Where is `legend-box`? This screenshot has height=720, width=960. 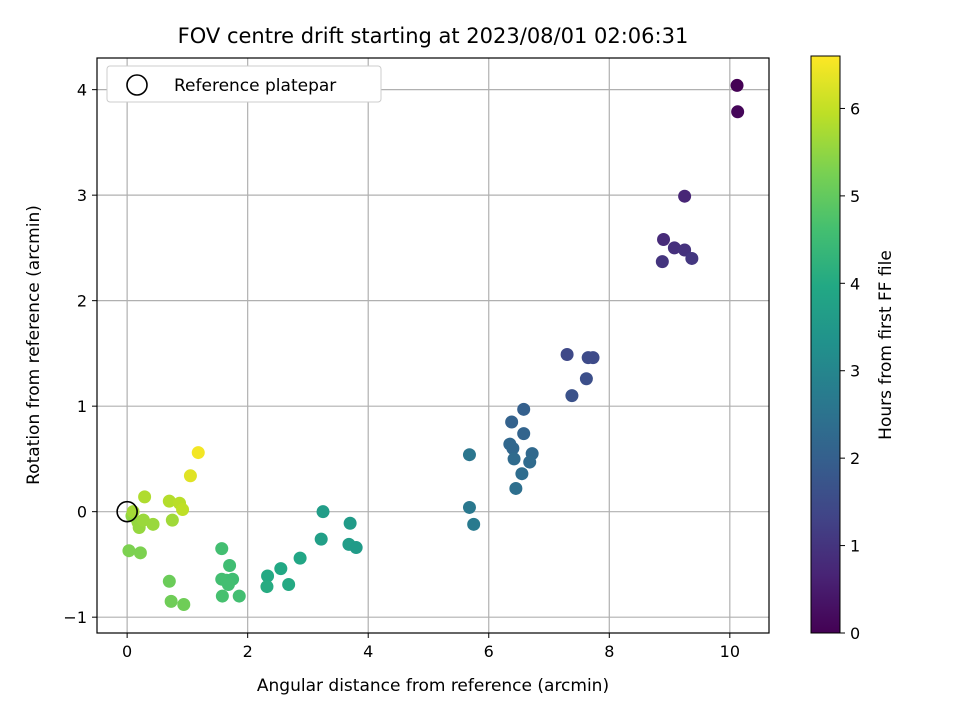 legend-box is located at coordinates (244, 84).